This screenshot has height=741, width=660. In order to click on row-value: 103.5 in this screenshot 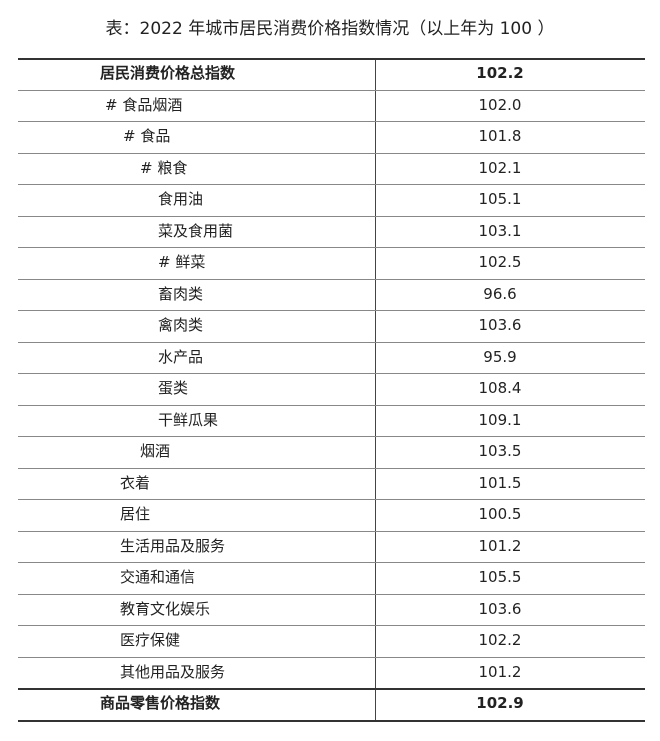, I will do `click(500, 451)`.